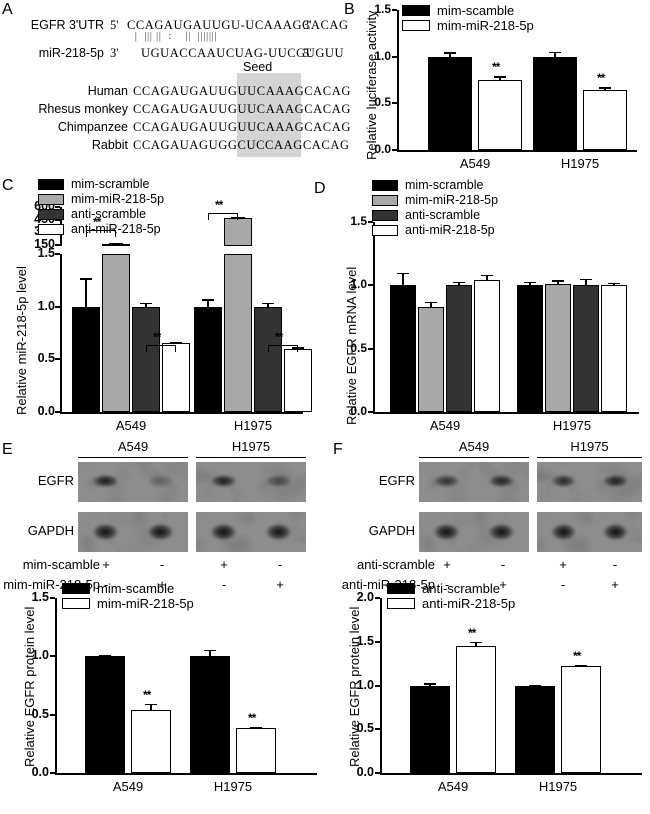 This screenshot has height=814, width=650. What do you see at coordinates (320, 188) in the screenshot?
I see `panel-d-label: D` at bounding box center [320, 188].